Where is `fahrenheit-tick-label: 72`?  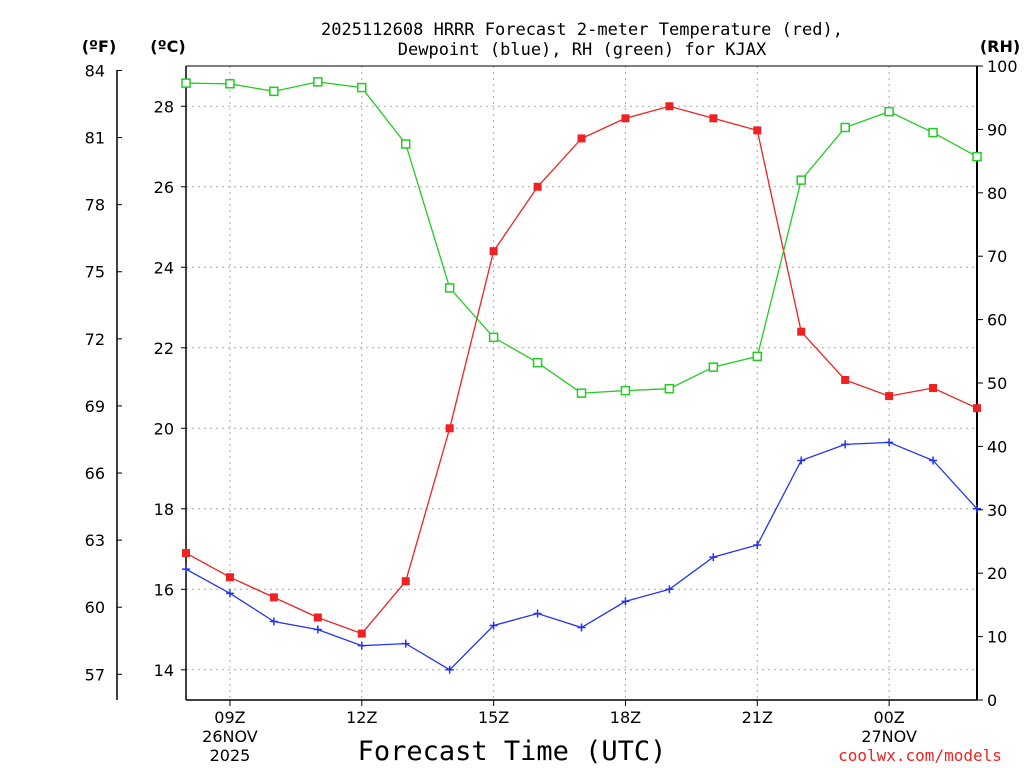 fahrenheit-tick-label: 72 is located at coordinates (95, 339).